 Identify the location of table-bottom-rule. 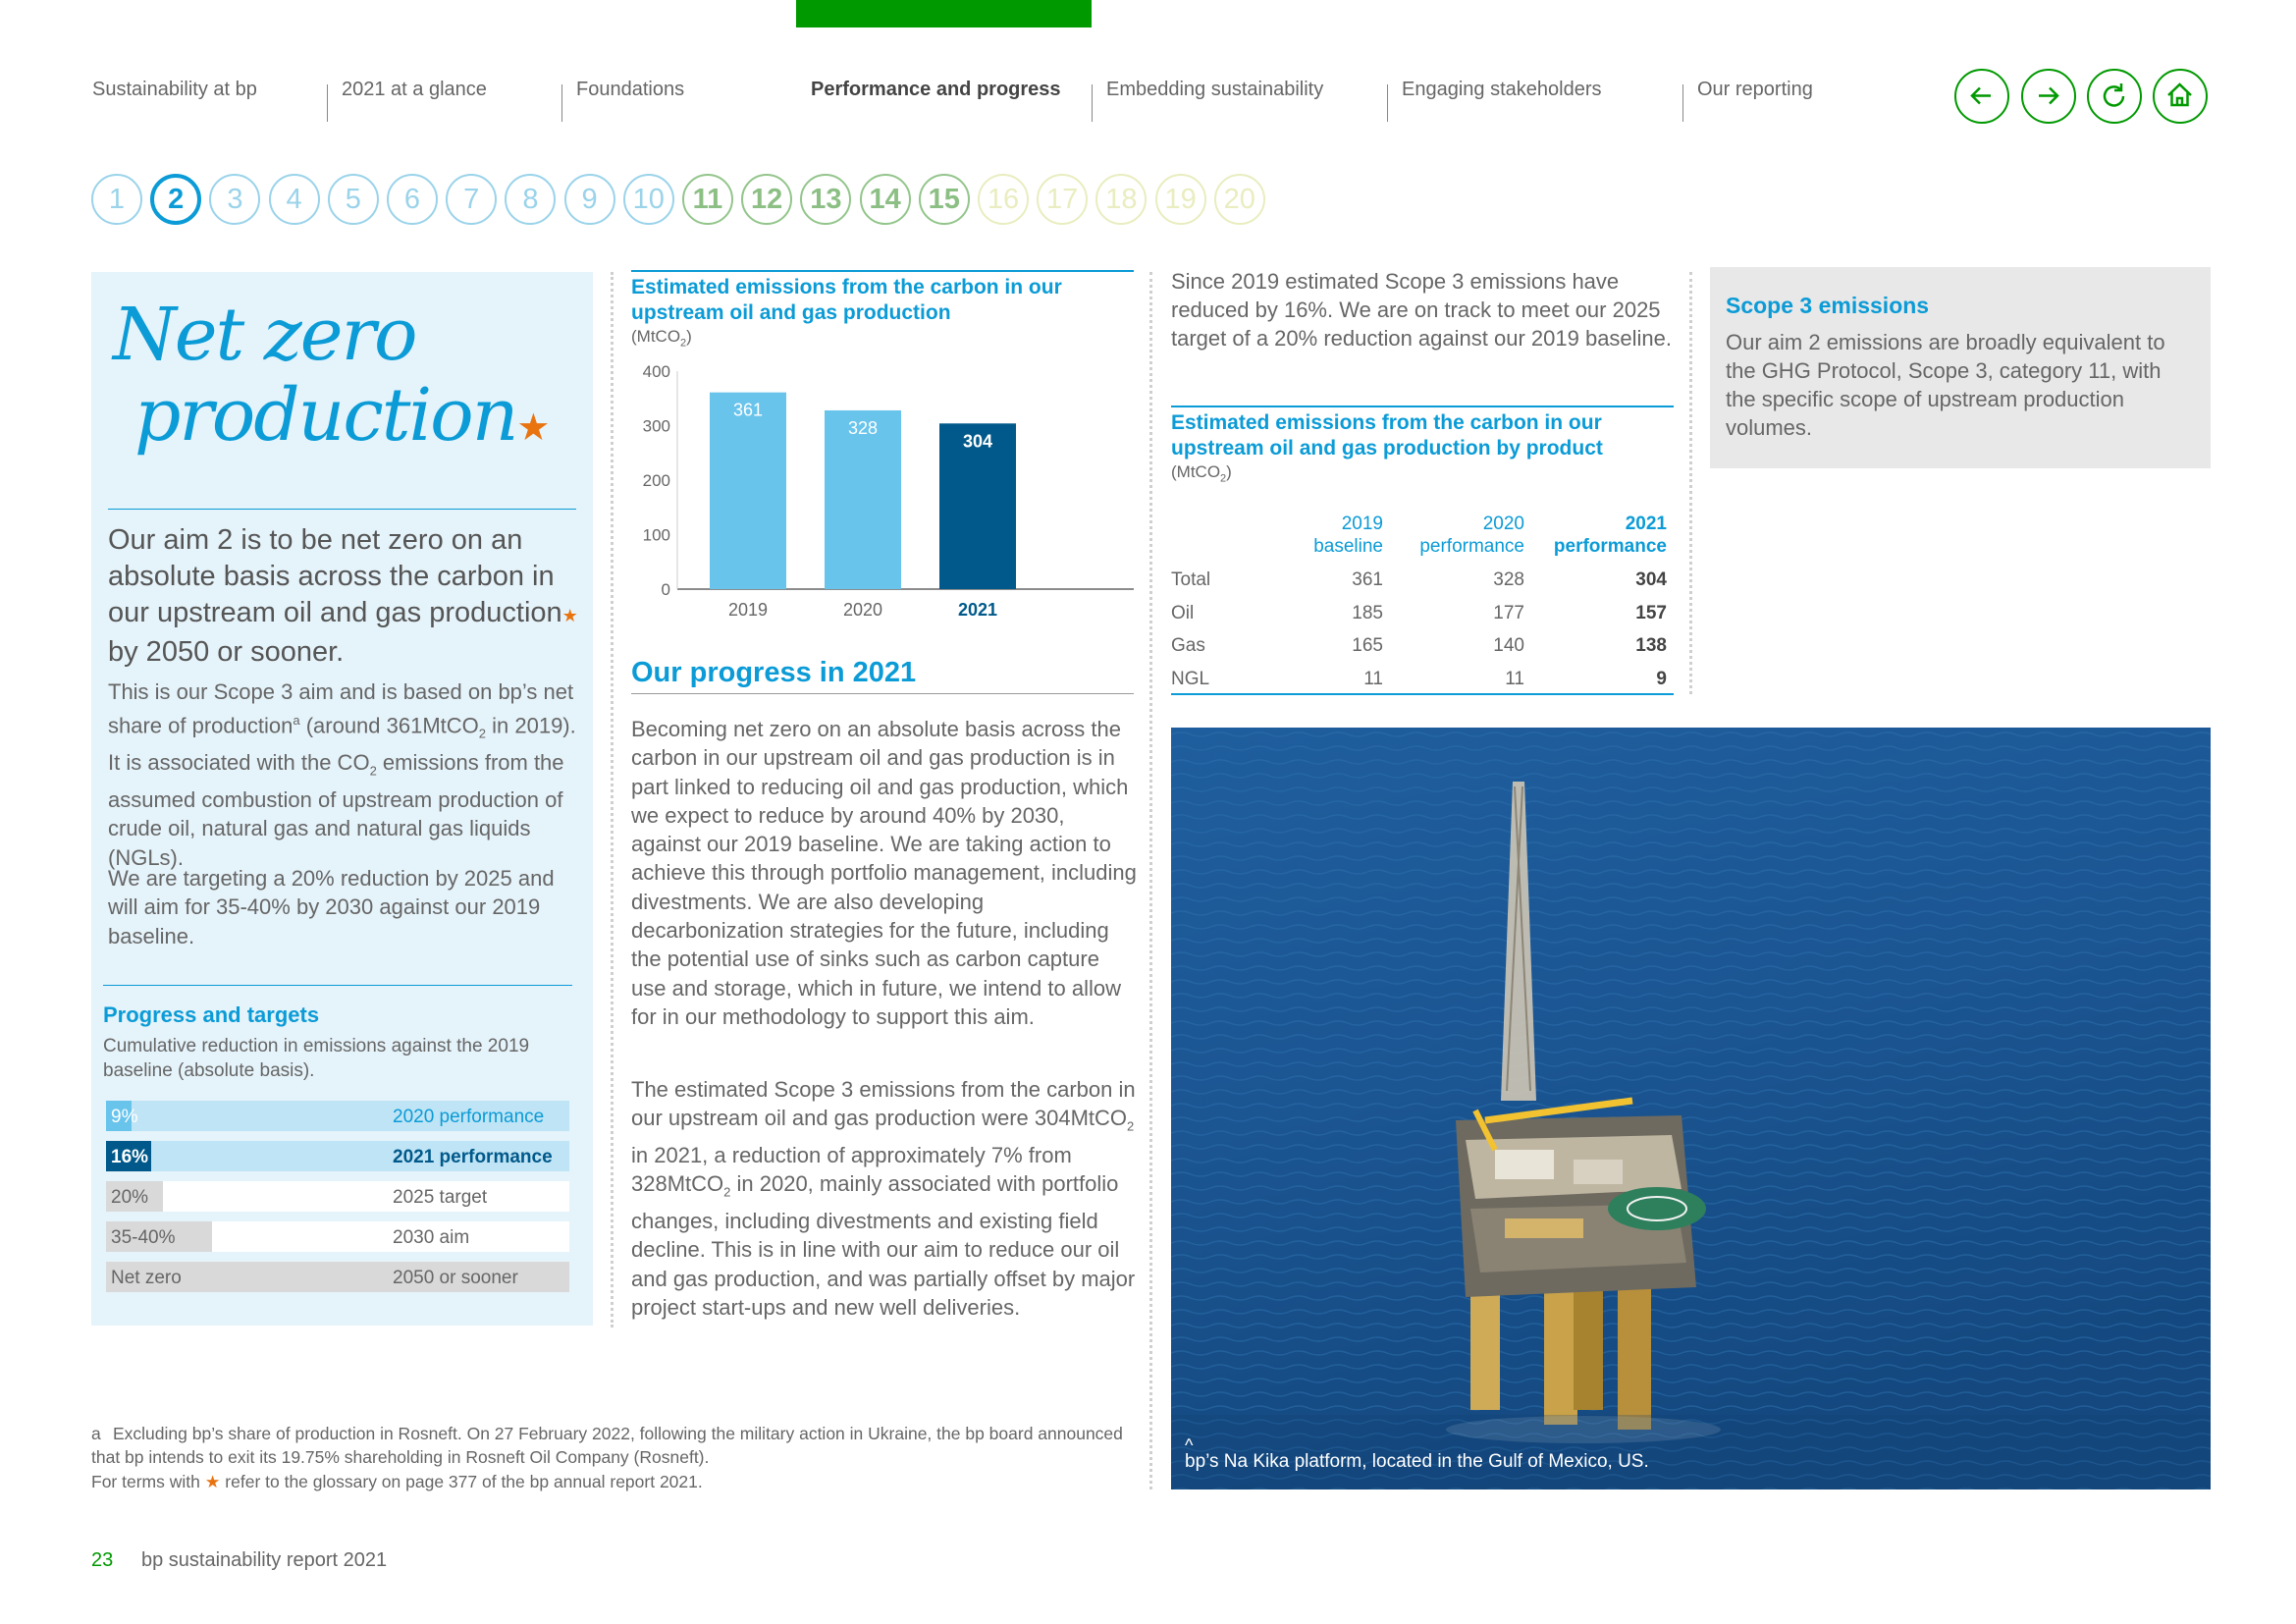
(1422, 694).